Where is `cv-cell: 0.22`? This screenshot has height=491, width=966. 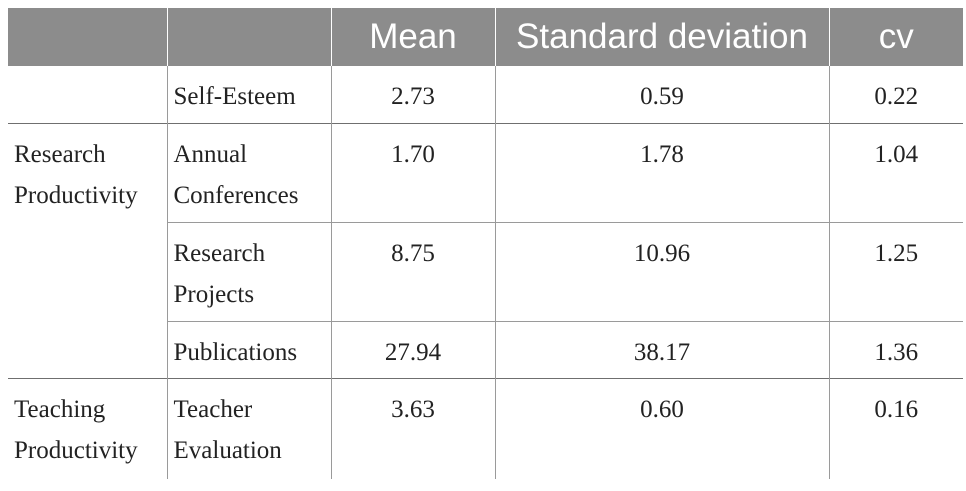
cv-cell: 0.22 is located at coordinates (895, 95).